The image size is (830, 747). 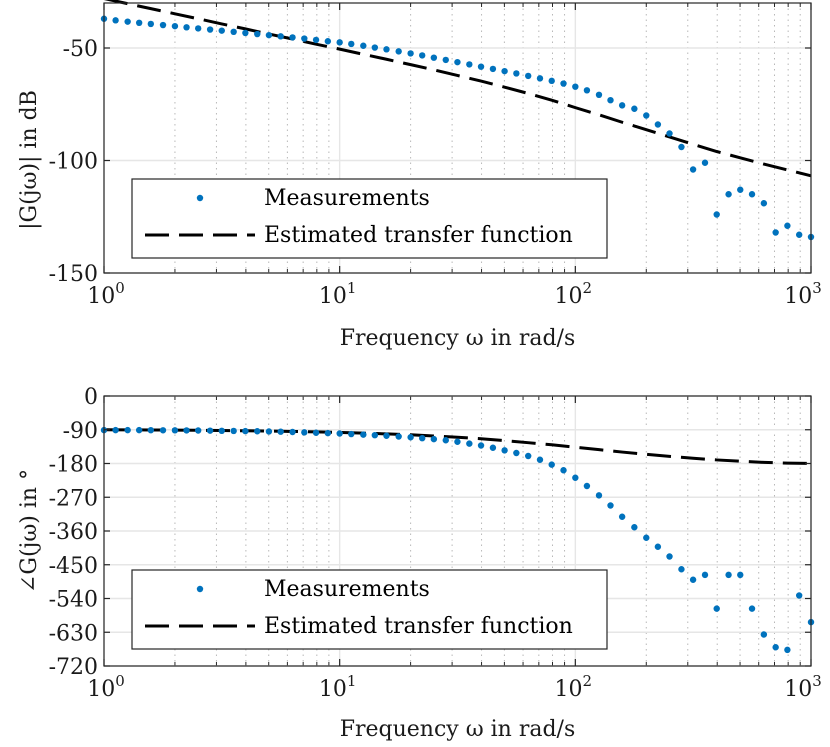 I want to click on phase-ytick-label: -360, so click(x=73, y=532).